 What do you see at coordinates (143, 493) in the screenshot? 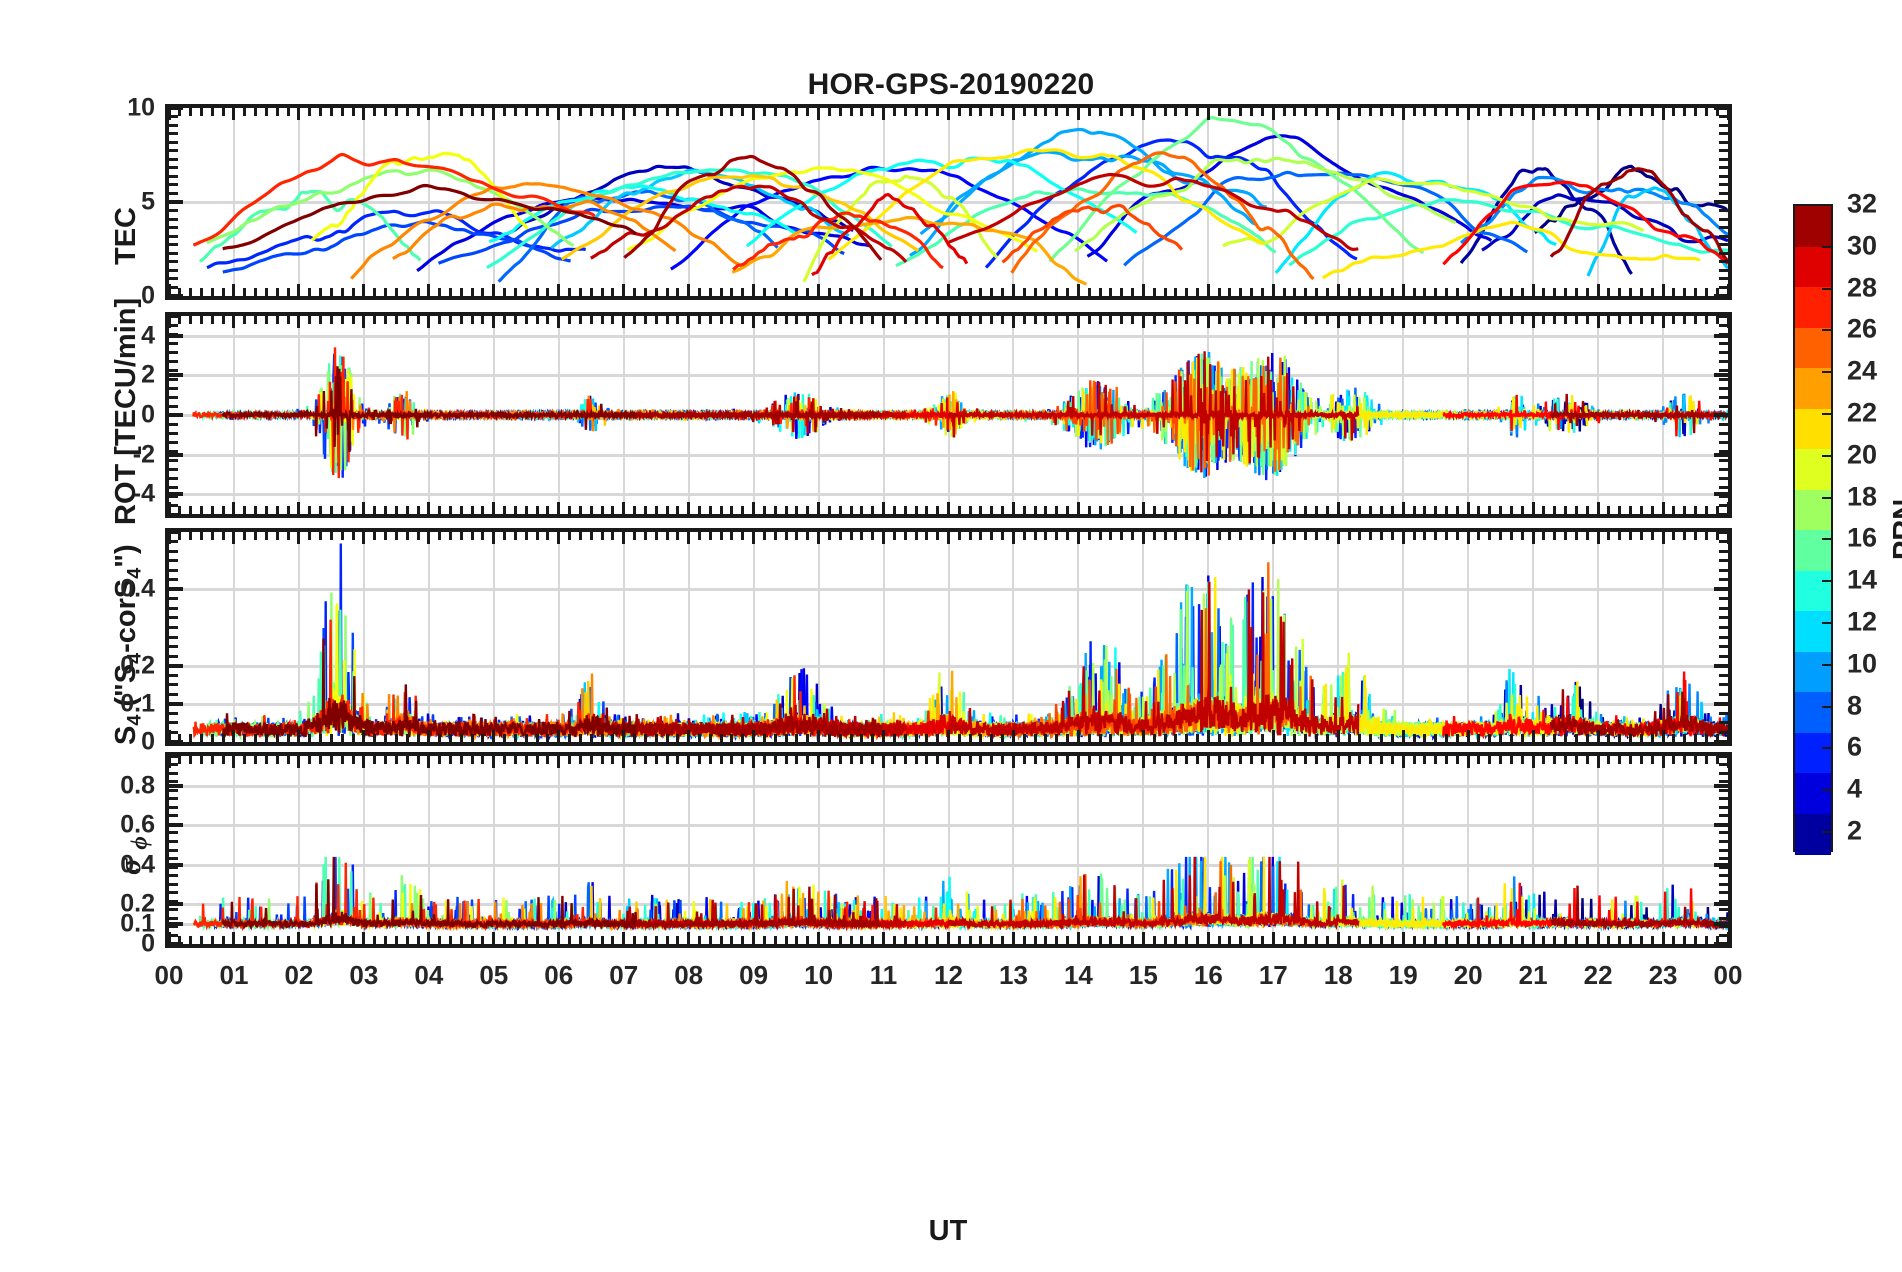
I see `y-tick-label: -4` at bounding box center [143, 493].